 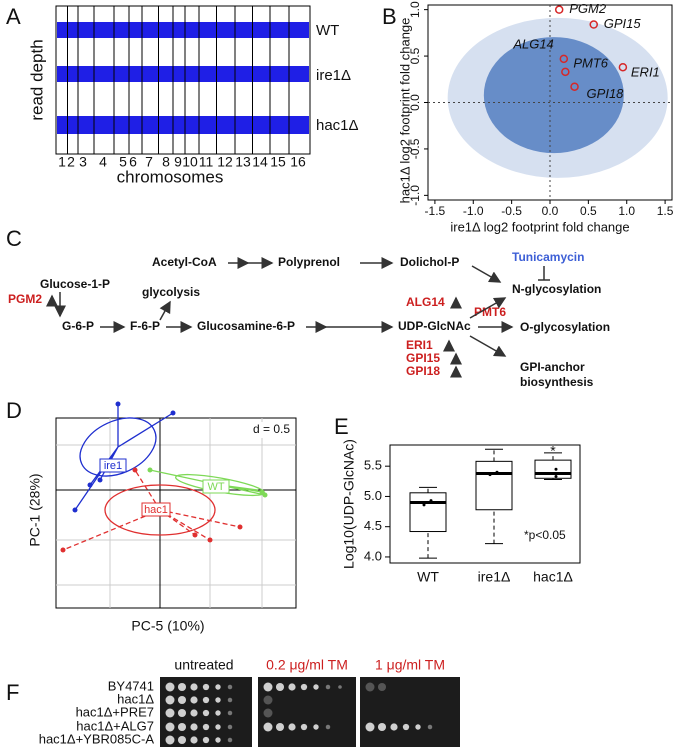 What do you see at coordinates (435, 211) in the screenshot?
I see `x-tick-label: -1.5` at bounding box center [435, 211].